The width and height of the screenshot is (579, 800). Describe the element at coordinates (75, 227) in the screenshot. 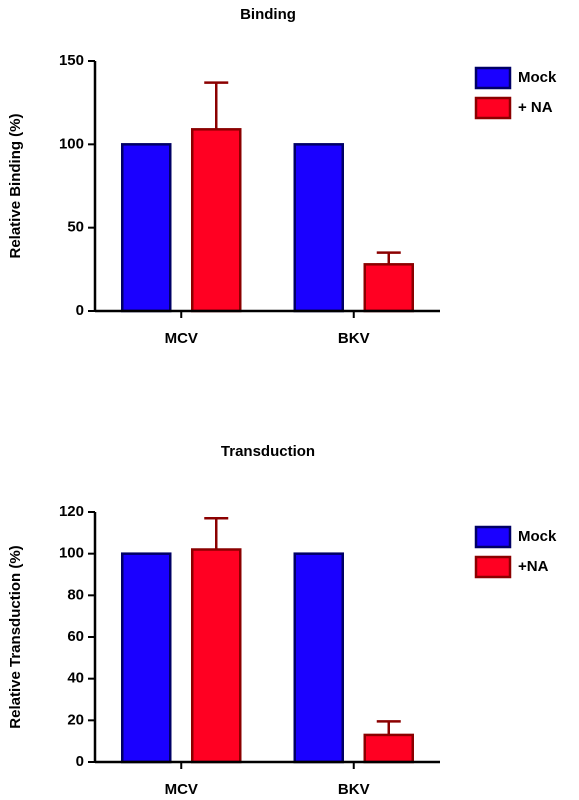

I see `y-tick-label: 50` at that location.